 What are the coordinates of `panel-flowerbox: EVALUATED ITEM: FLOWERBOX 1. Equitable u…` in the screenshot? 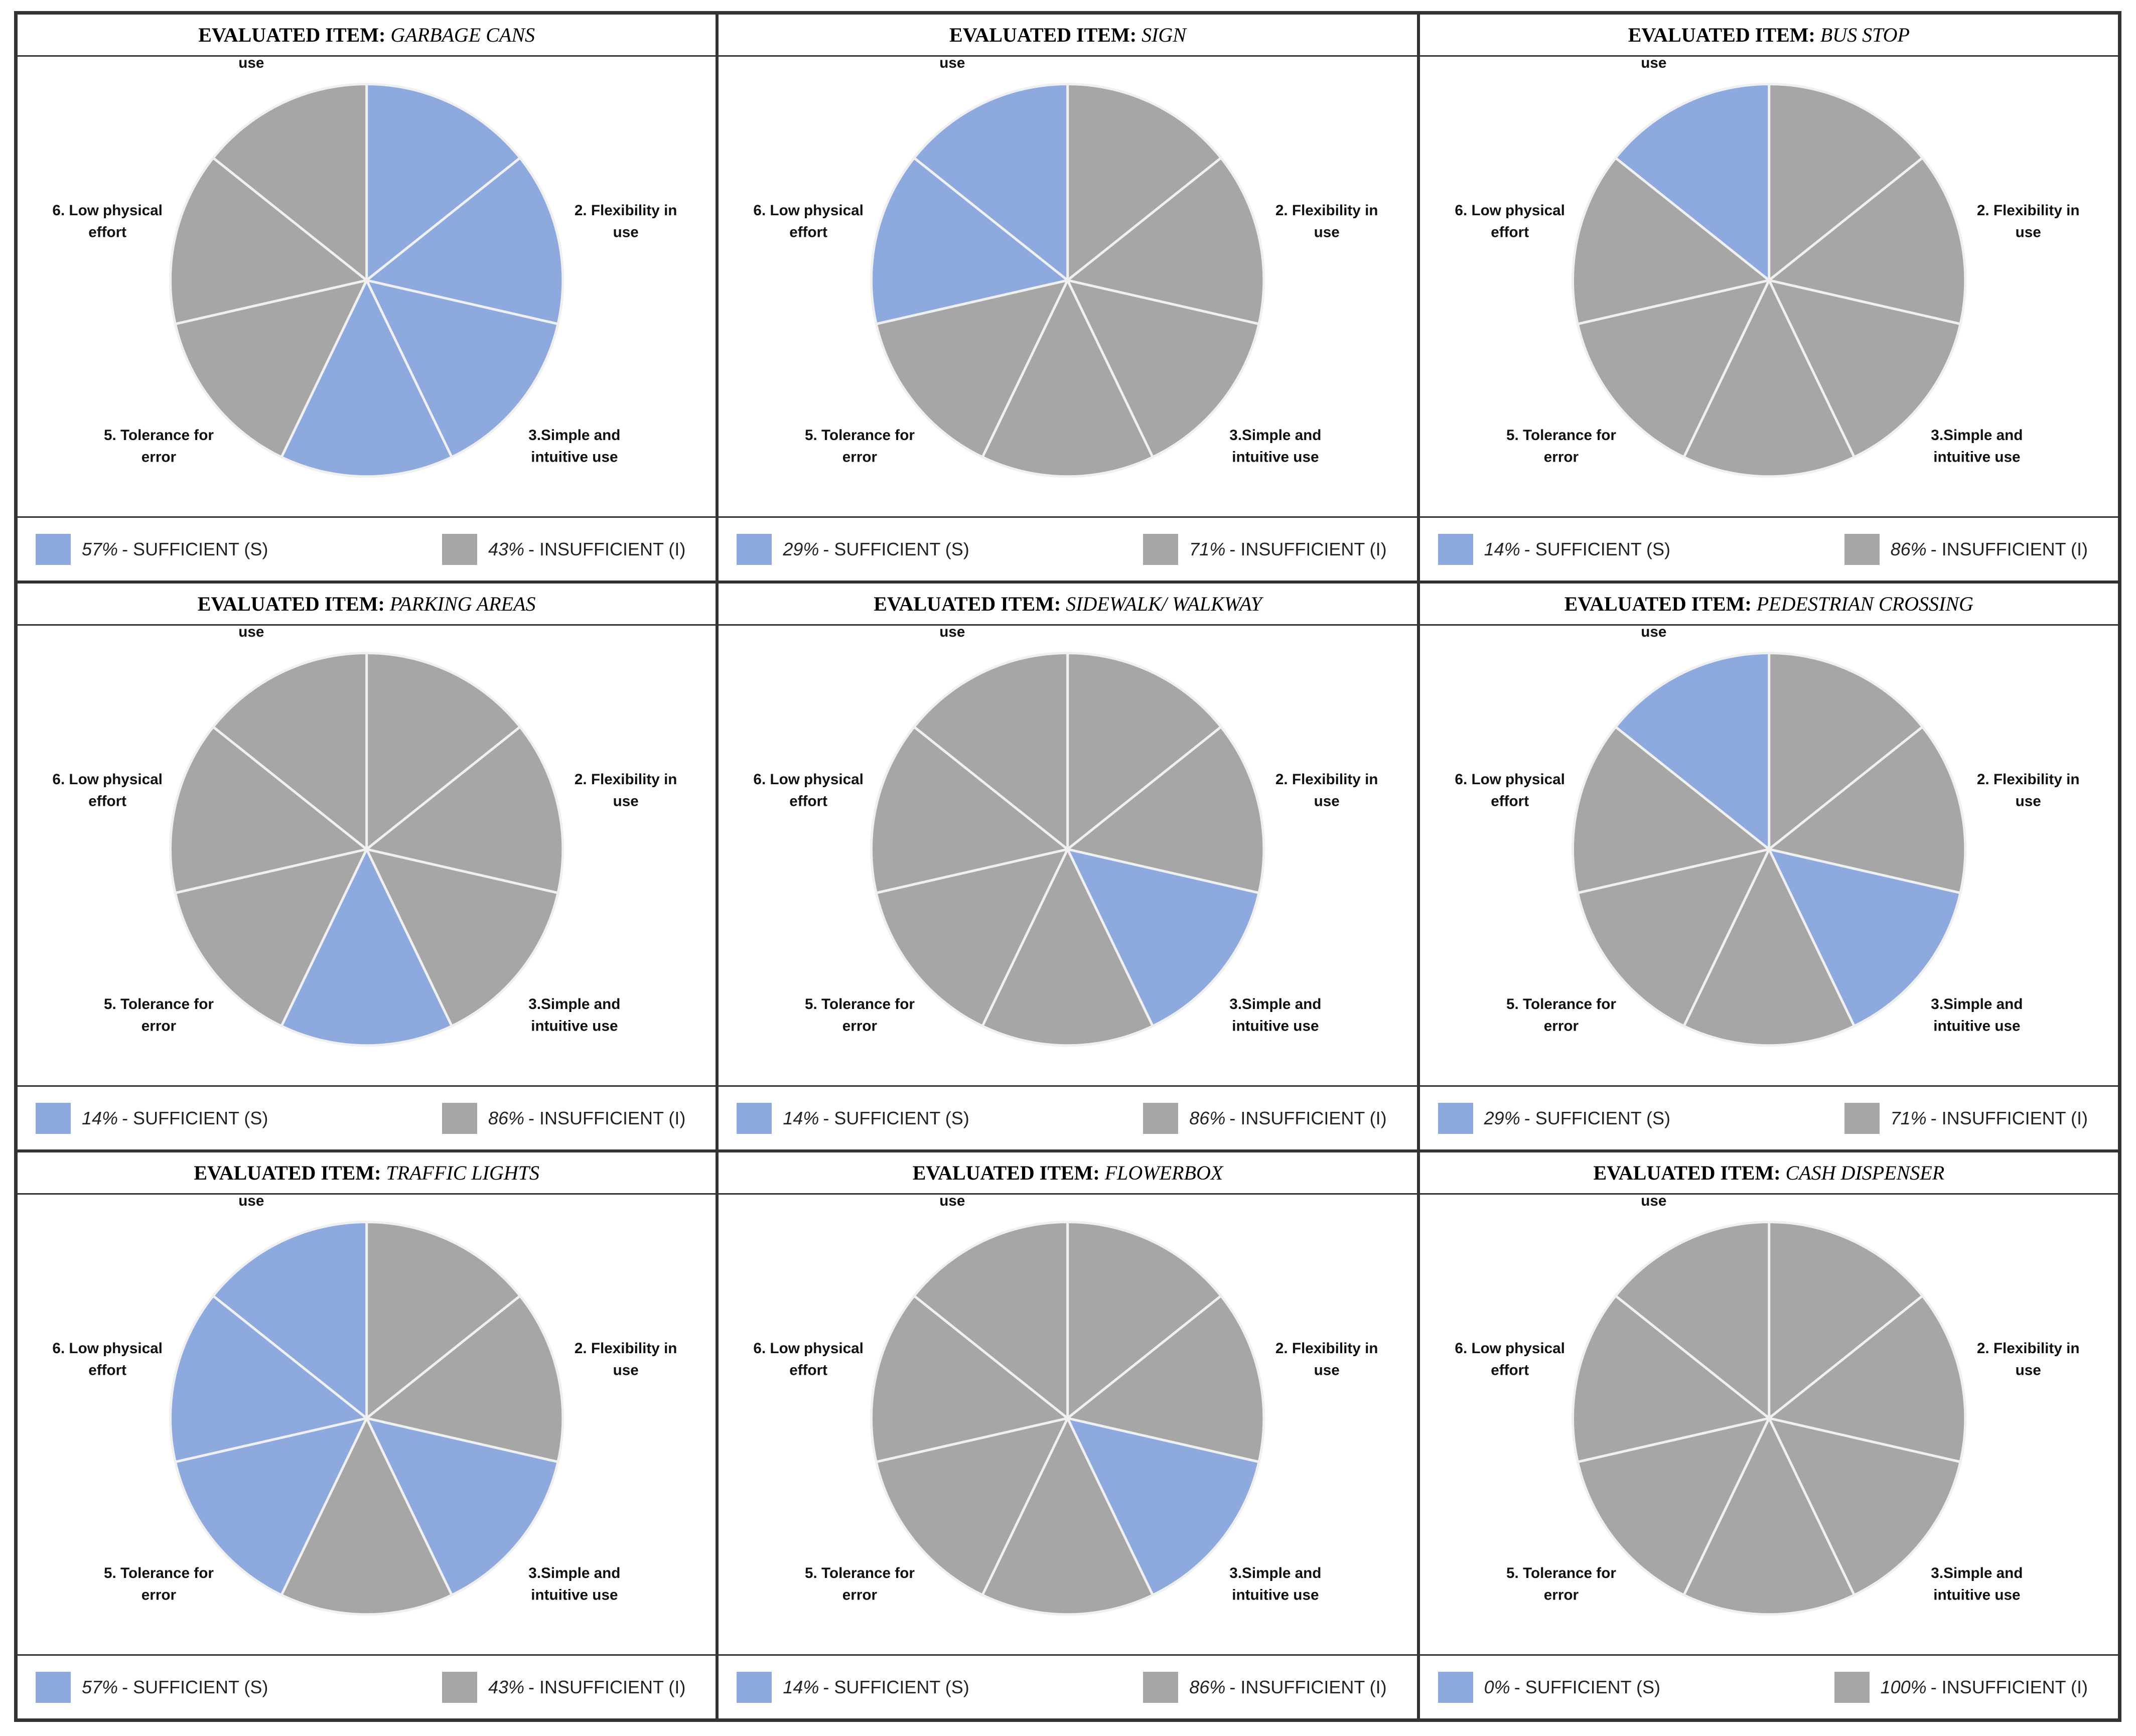 It's located at (1067, 1435).